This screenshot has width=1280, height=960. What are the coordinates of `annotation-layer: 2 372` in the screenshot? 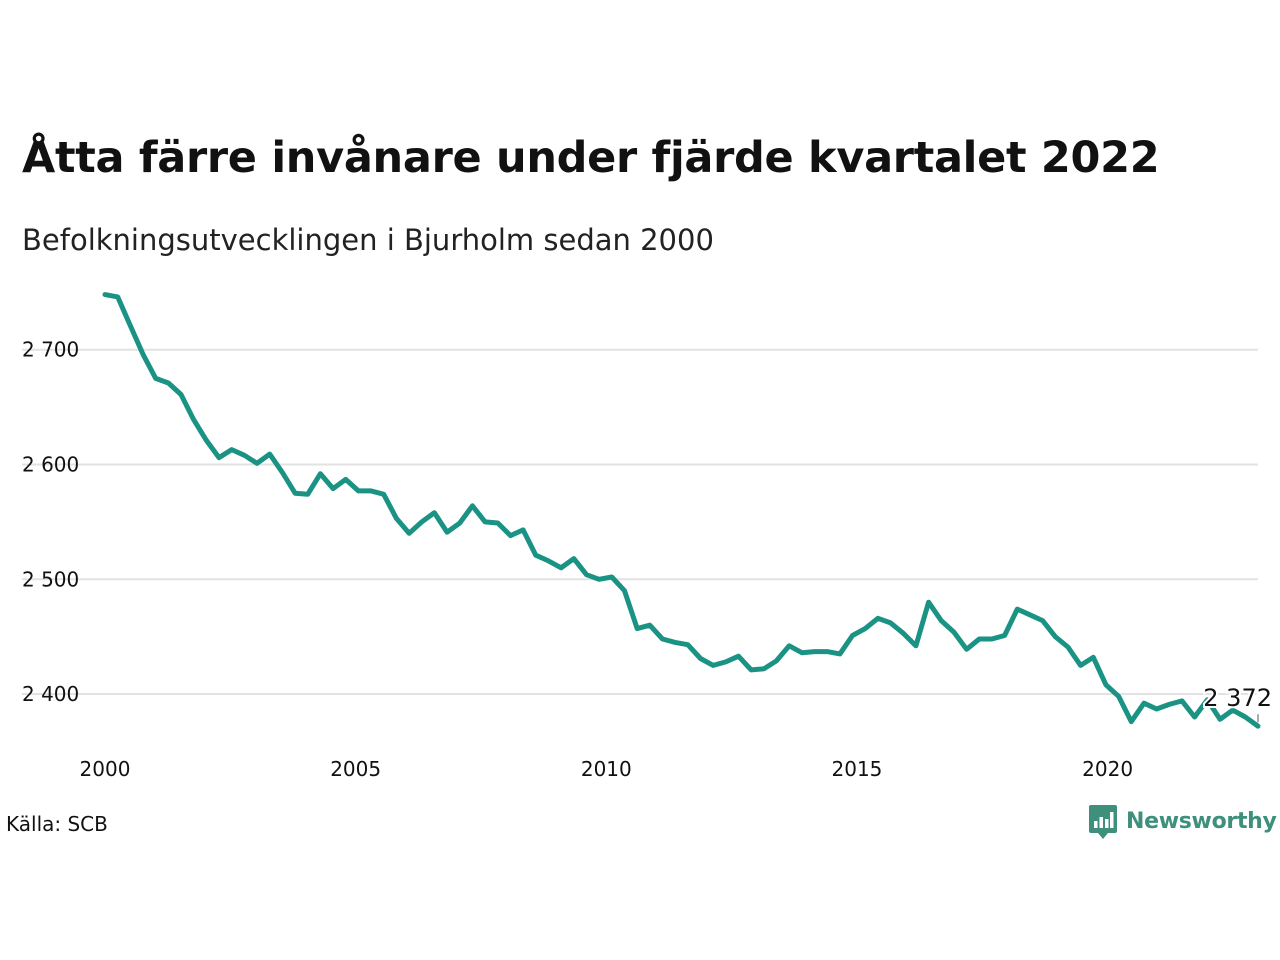 It's located at (1237, 702).